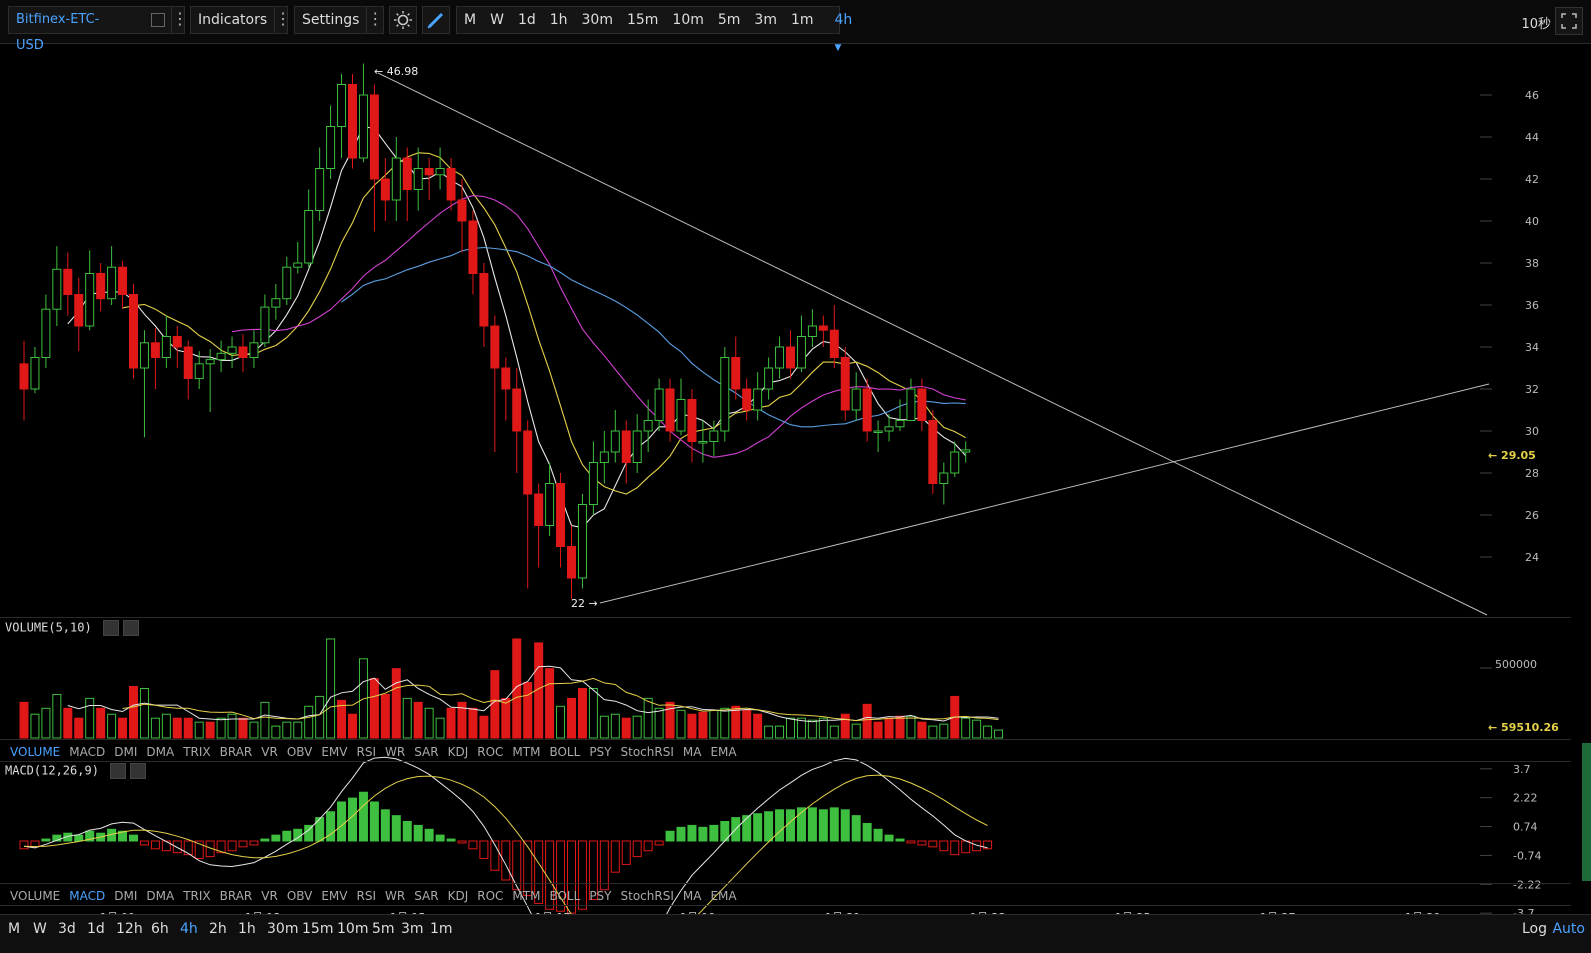  What do you see at coordinates (129, 929) in the screenshot?
I see `bottom-period-12h: 12h` at bounding box center [129, 929].